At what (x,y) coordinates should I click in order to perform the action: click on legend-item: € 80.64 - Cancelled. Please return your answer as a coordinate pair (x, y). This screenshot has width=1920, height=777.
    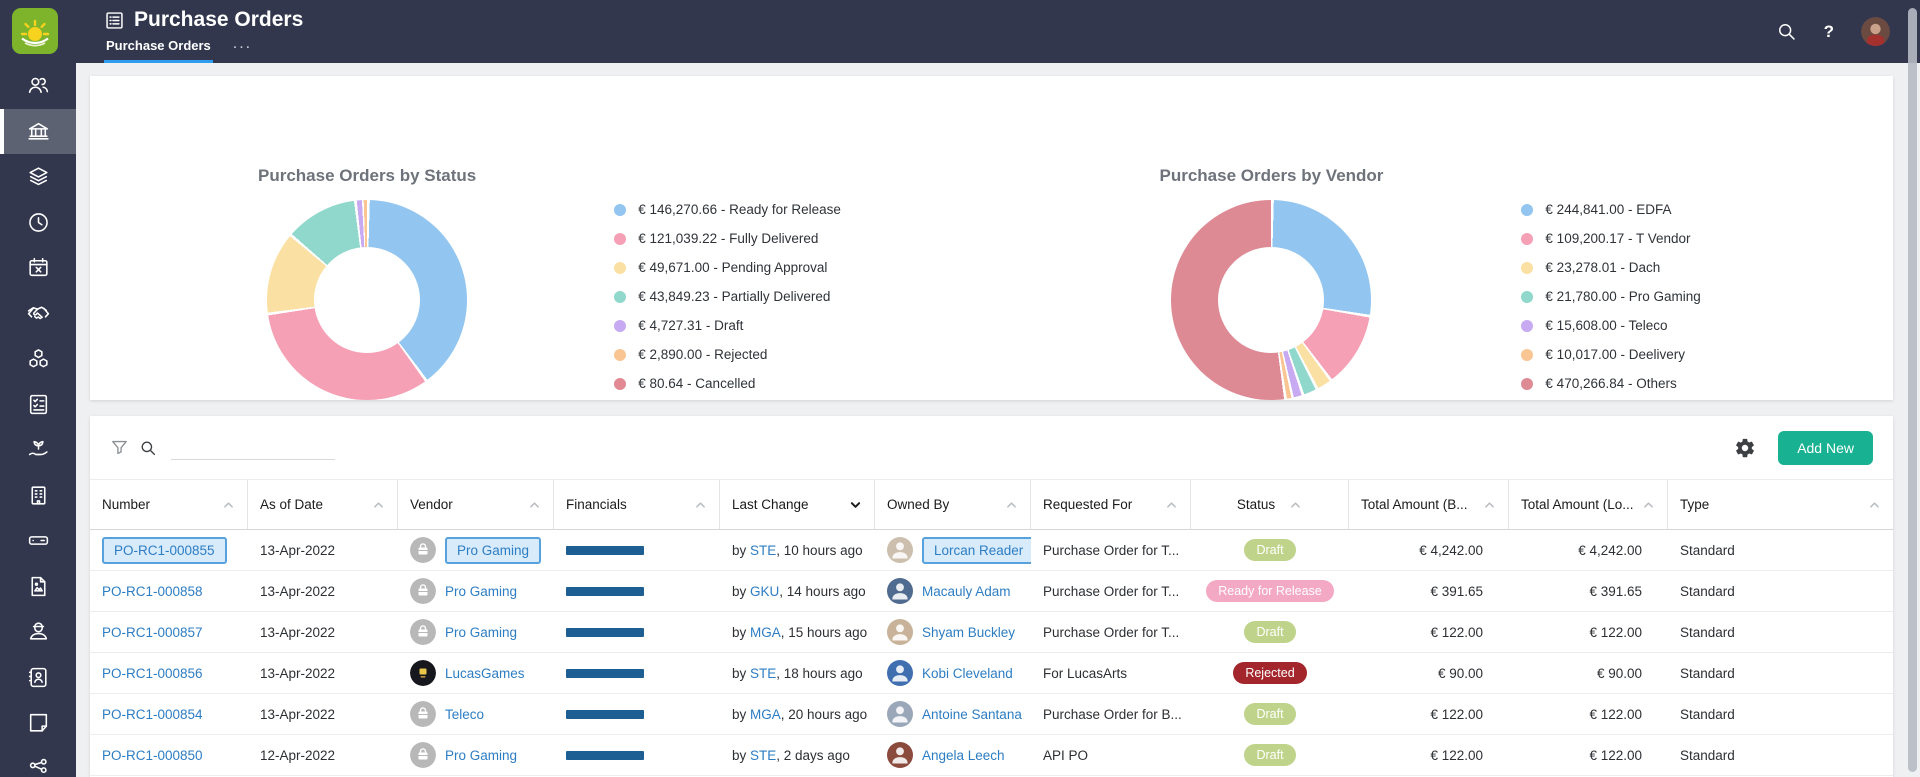
    Looking at the image, I should click on (727, 383).